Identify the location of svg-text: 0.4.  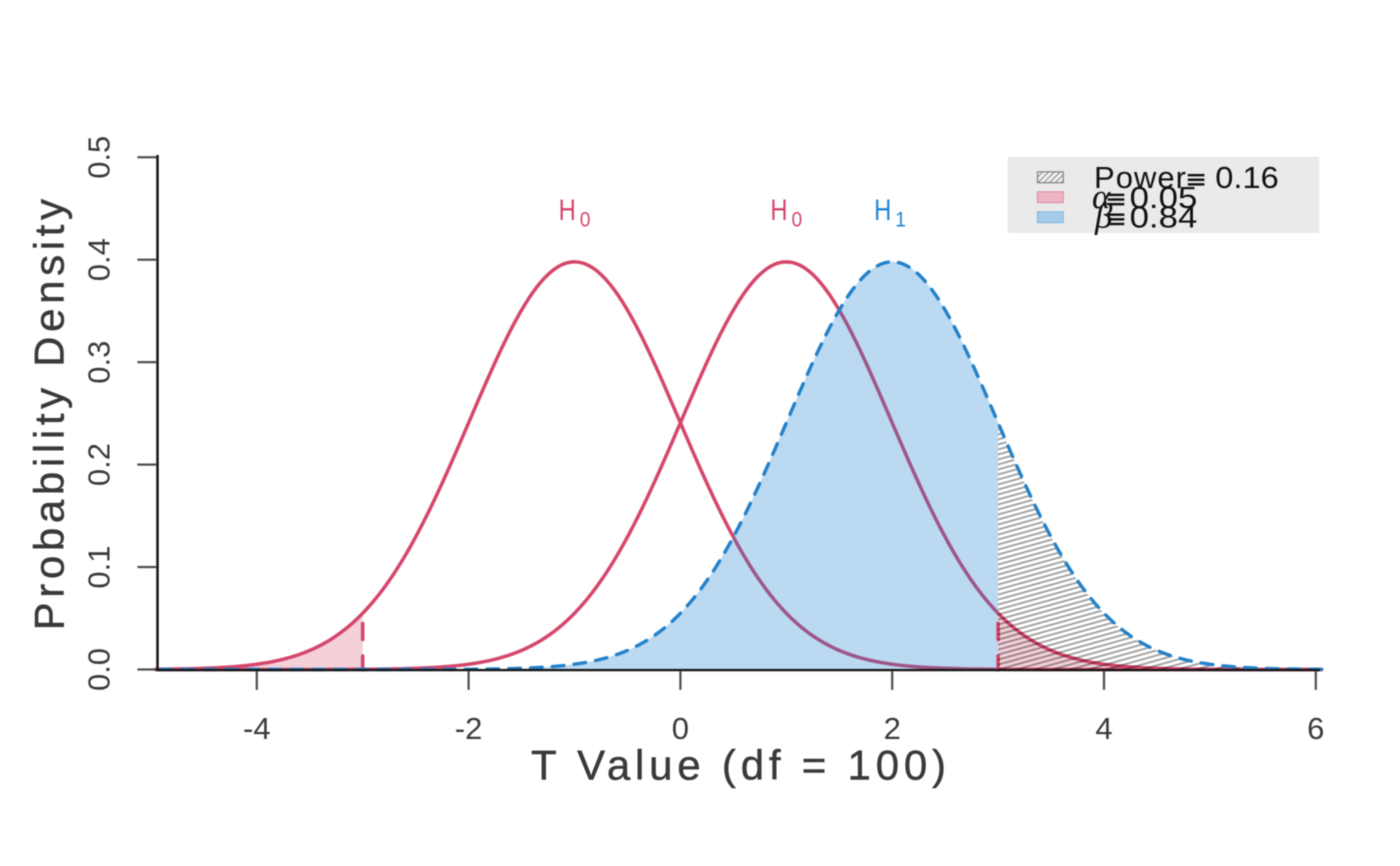
(99, 259).